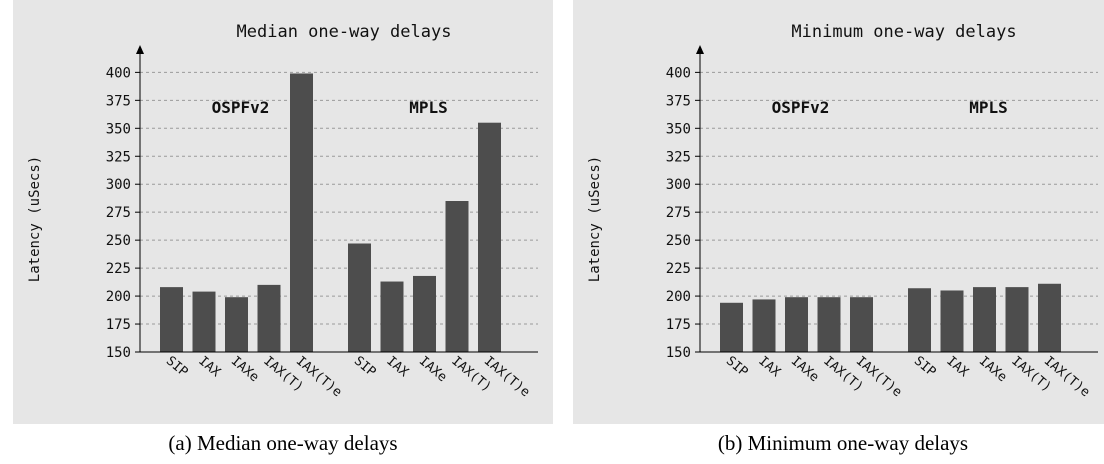 This screenshot has width=1104, height=464. What do you see at coordinates (344, 32) in the screenshot?
I see `chart-title: Median one-way delays` at bounding box center [344, 32].